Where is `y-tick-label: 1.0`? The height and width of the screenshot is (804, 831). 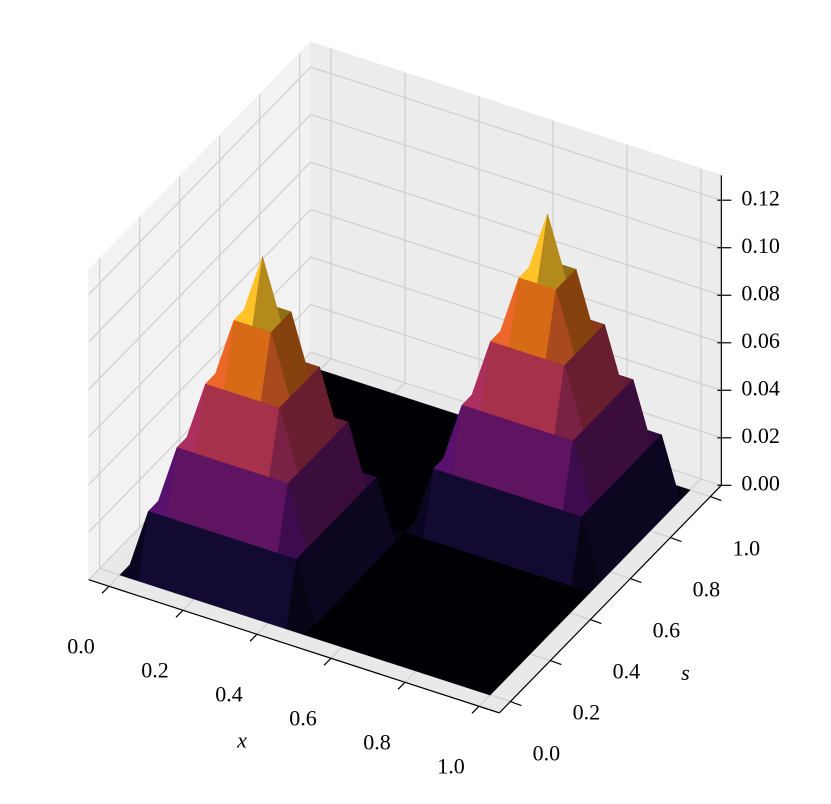 y-tick-label: 1.0 is located at coordinates (747, 548).